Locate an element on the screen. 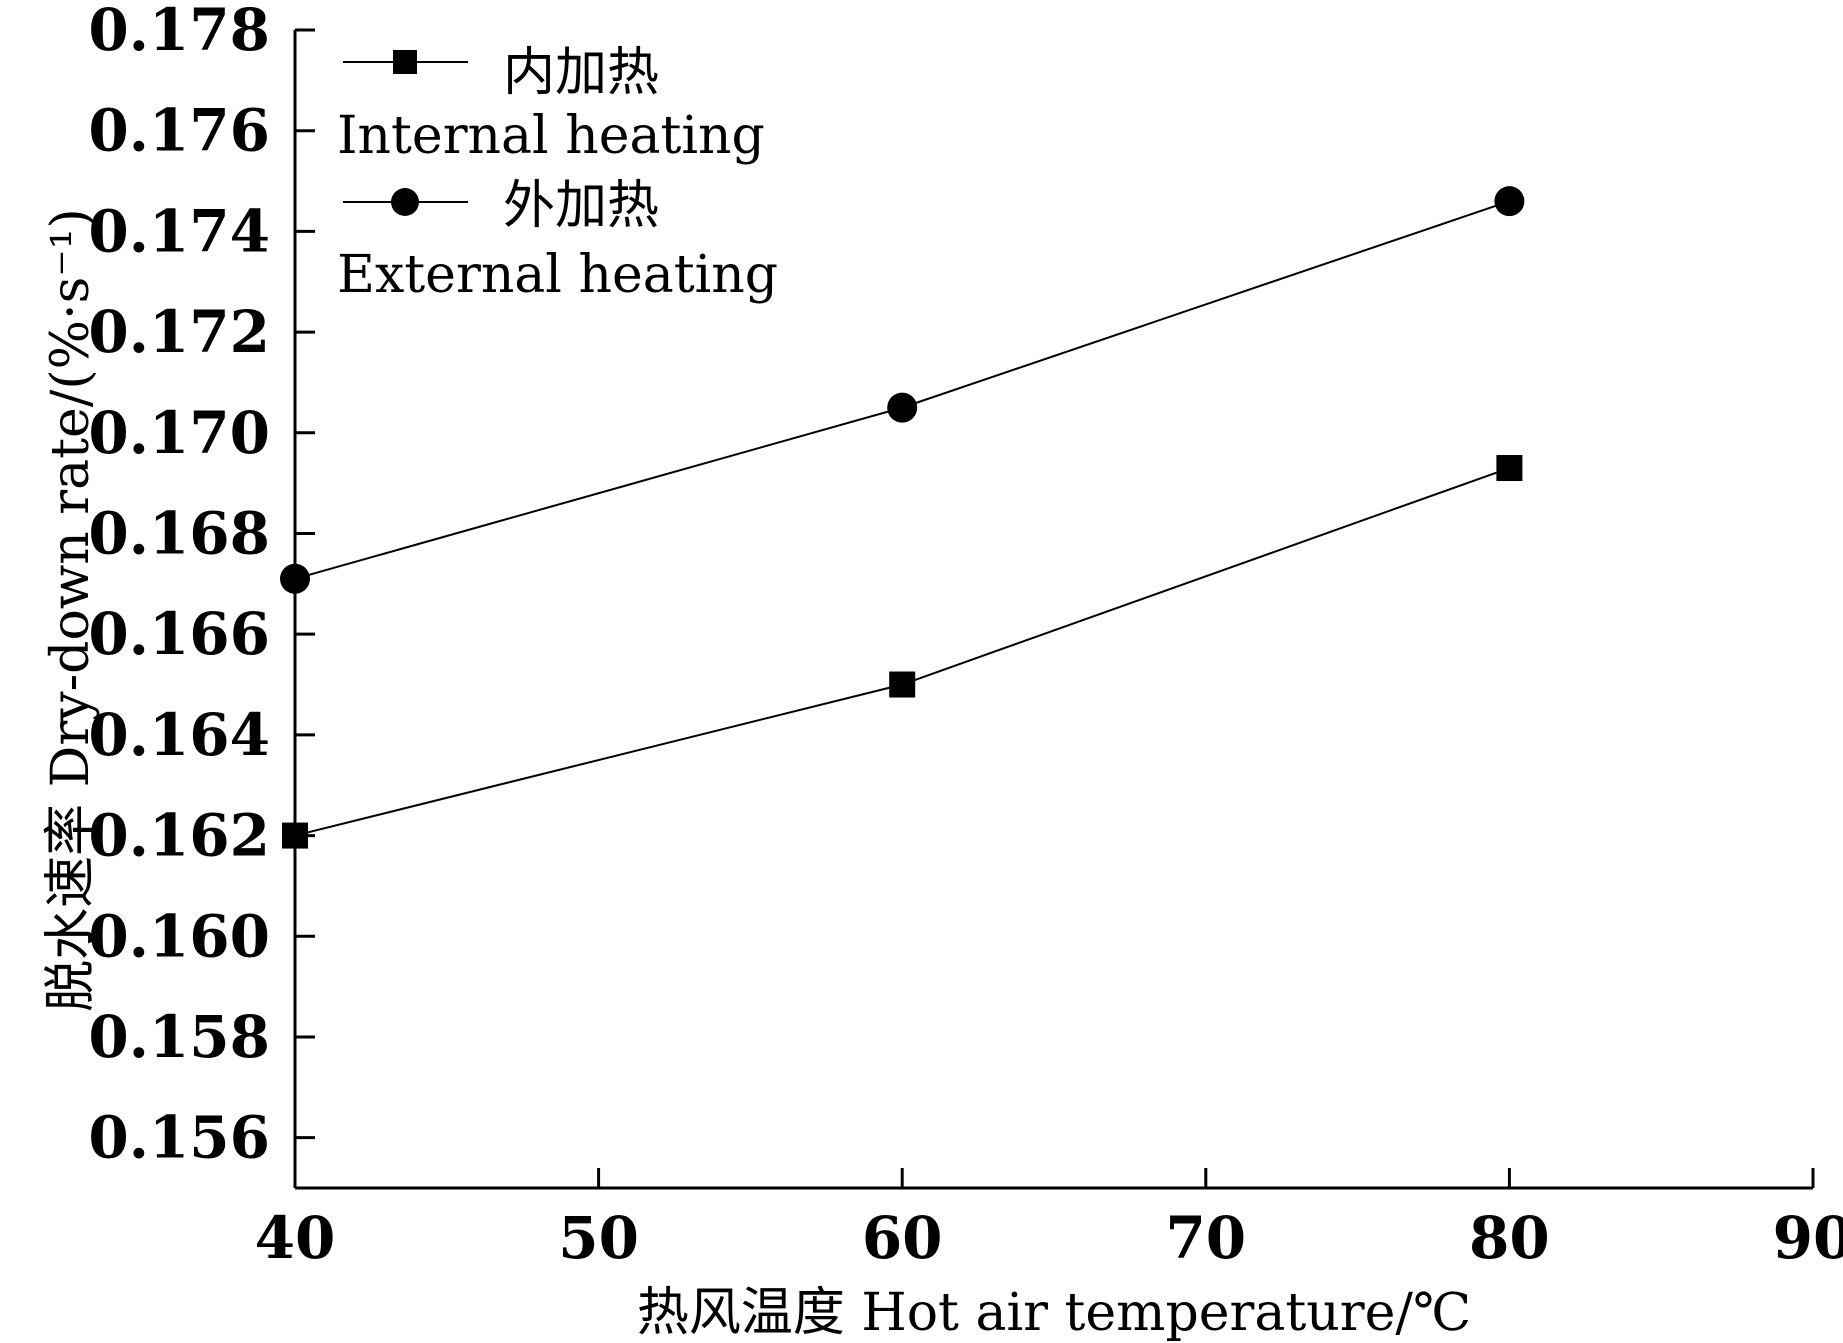 This screenshot has width=1843, height=1343. y-tick-label: 0.156 is located at coordinates (179, 1138).